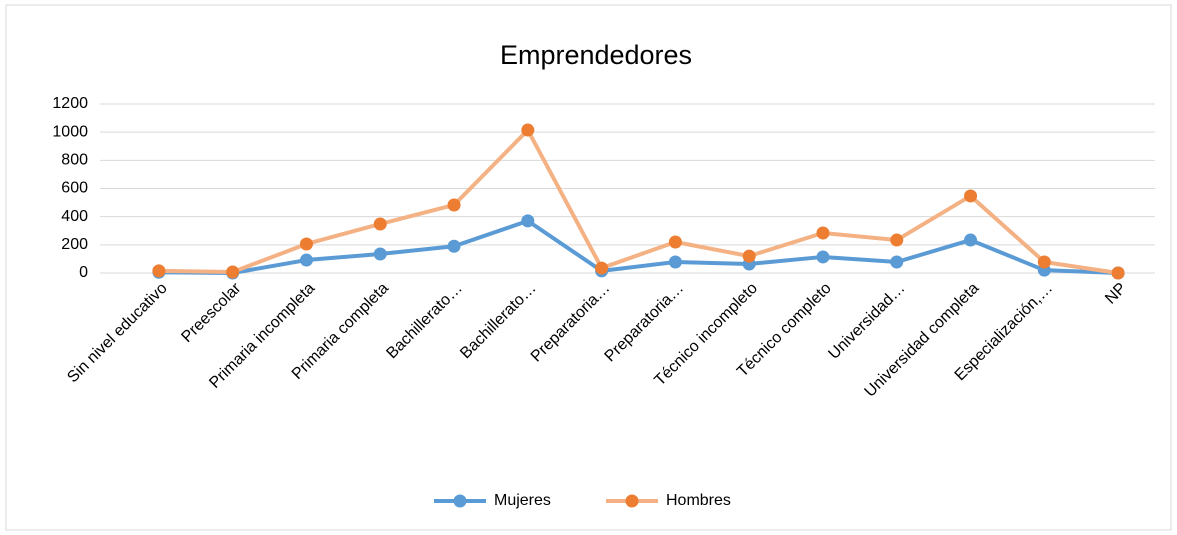 This screenshot has width=1177, height=535. What do you see at coordinates (74, 160) in the screenshot?
I see `y-tick-label: 800` at bounding box center [74, 160].